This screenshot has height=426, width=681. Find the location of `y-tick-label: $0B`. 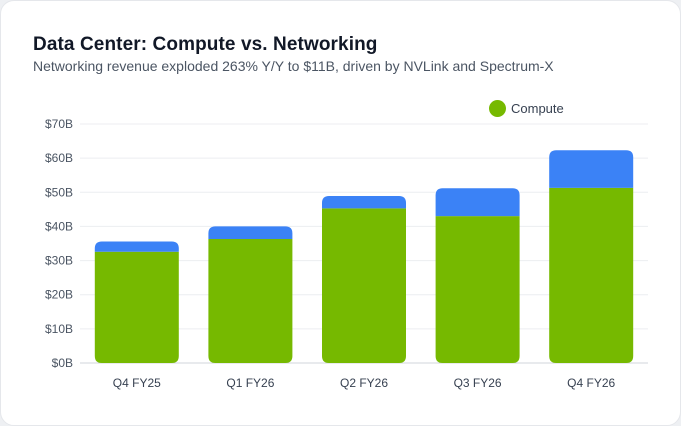

y-tick-label: $0B is located at coordinates (62, 363).